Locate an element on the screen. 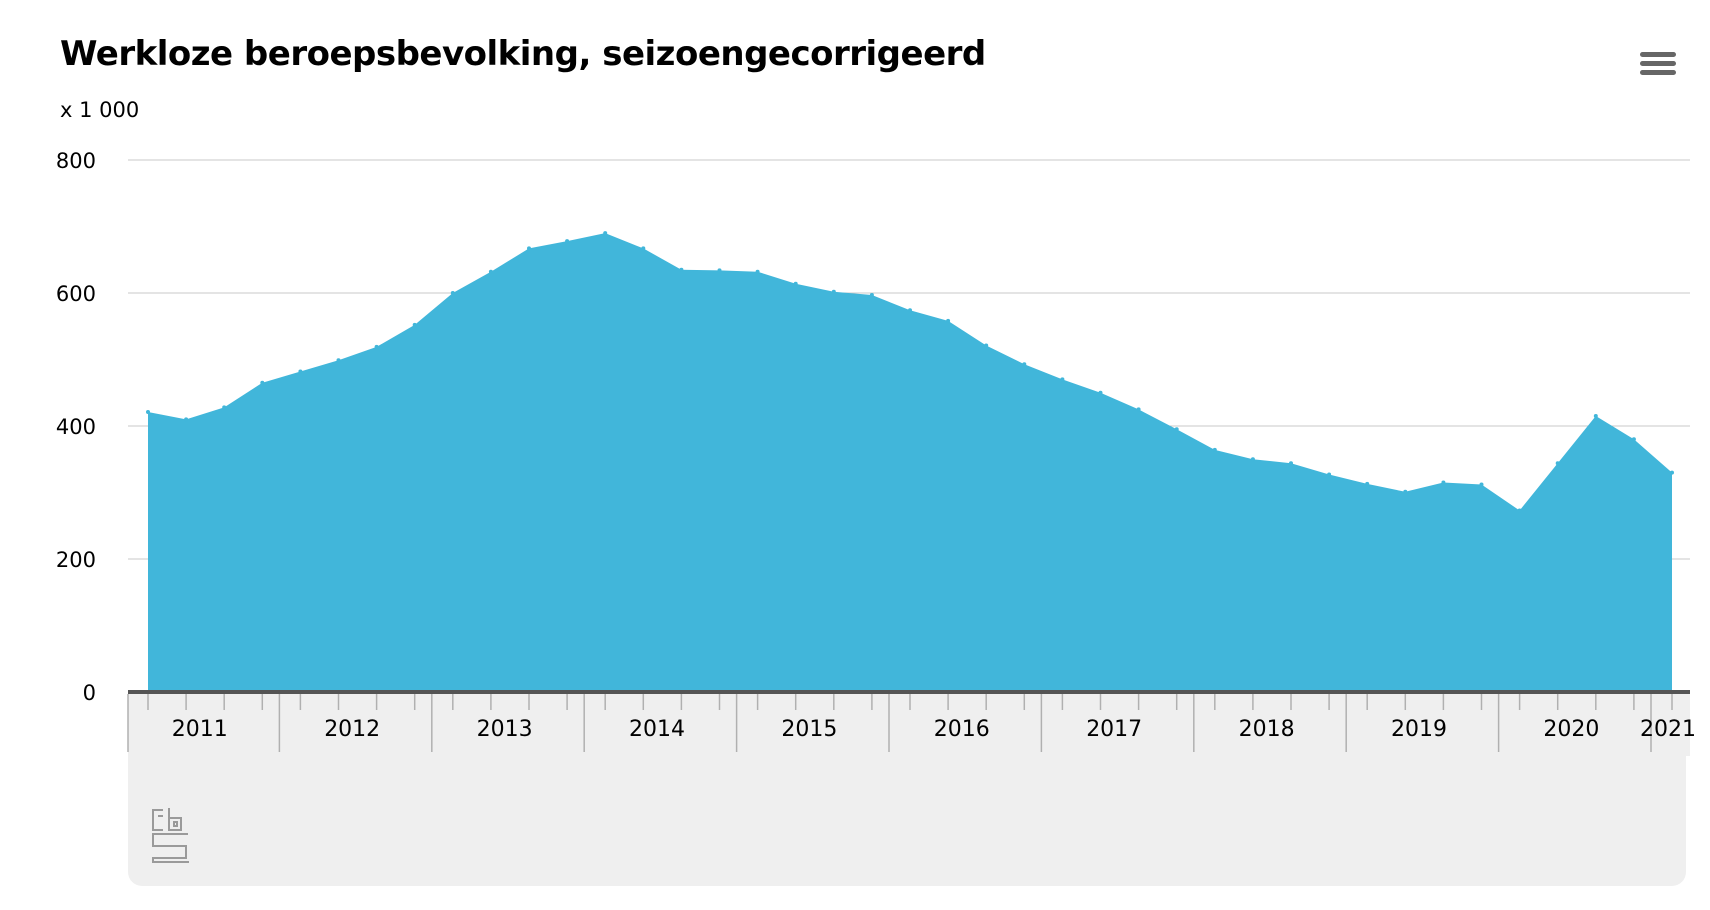 The image size is (1710, 910). x-tick-label: 2021 is located at coordinates (1668, 729).